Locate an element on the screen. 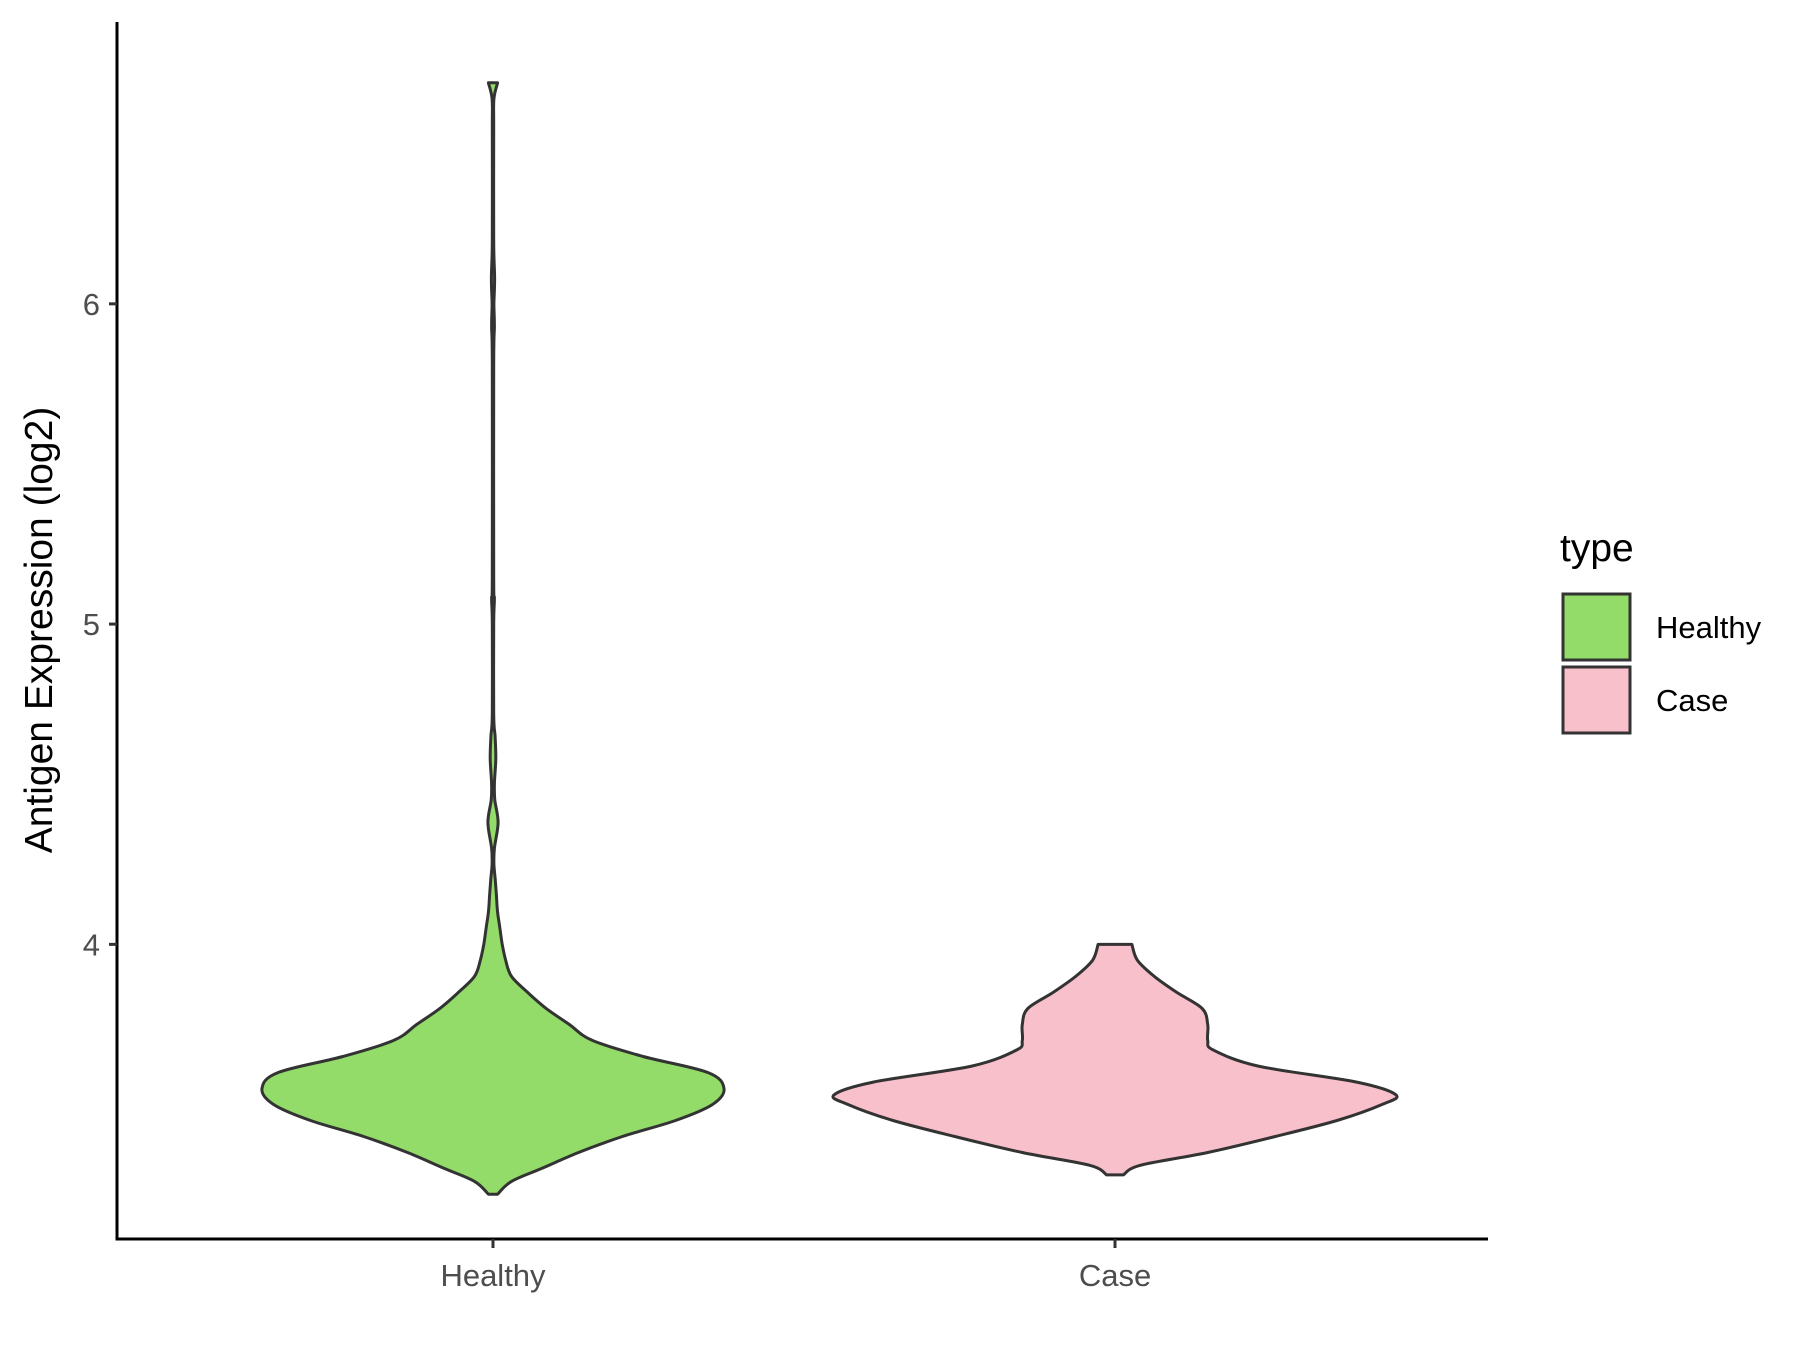 The image size is (1800, 1350). y-tick-label: 6 is located at coordinates (91, 304).